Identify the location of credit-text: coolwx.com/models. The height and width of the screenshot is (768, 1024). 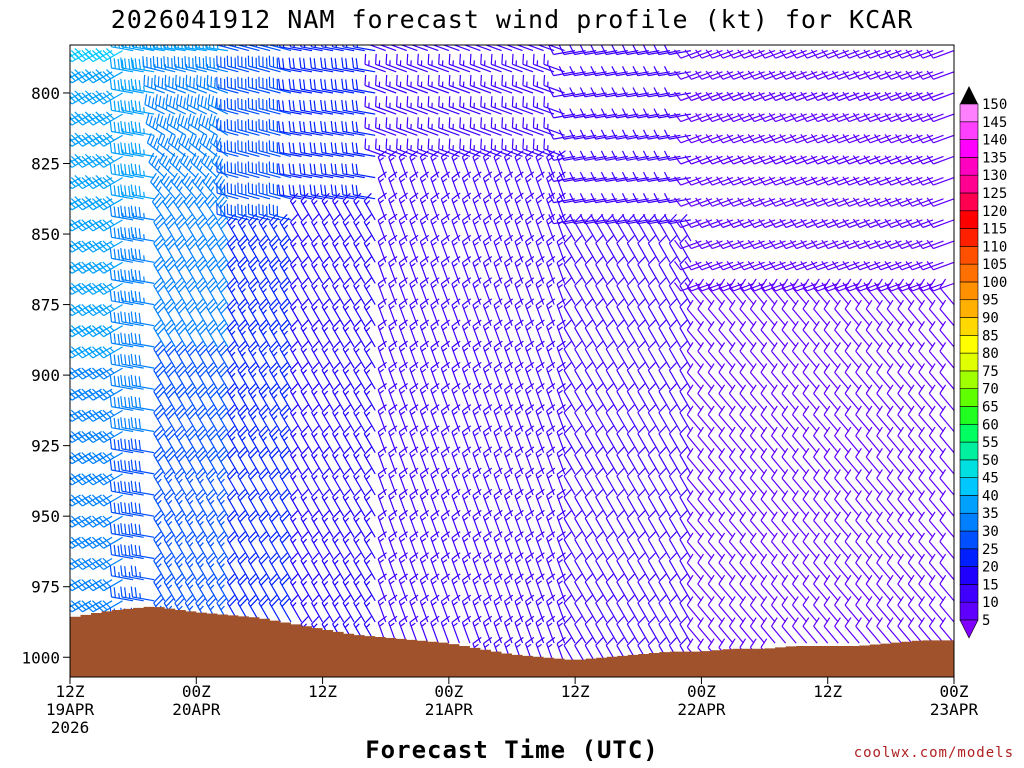
(934, 753).